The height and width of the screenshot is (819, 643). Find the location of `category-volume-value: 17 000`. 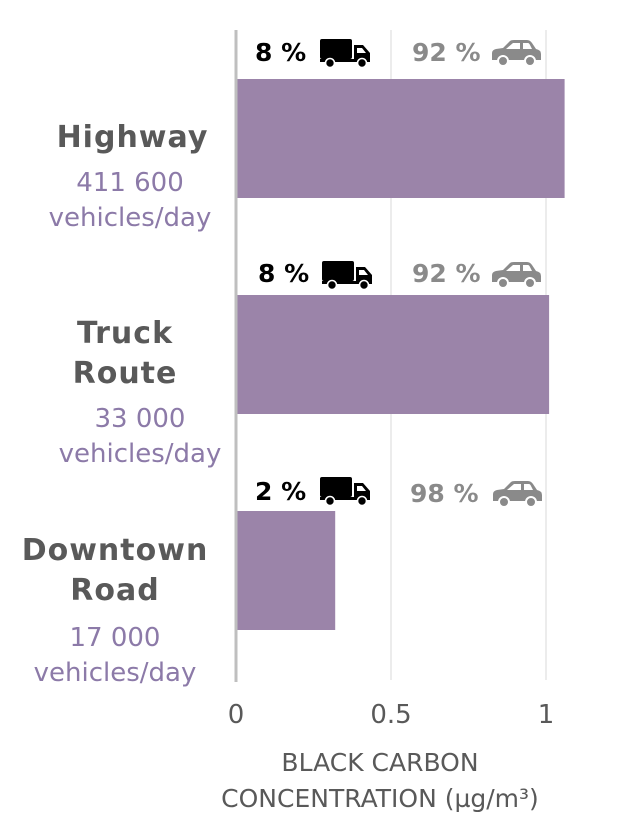

category-volume-value: 17 000 is located at coordinates (115, 638).